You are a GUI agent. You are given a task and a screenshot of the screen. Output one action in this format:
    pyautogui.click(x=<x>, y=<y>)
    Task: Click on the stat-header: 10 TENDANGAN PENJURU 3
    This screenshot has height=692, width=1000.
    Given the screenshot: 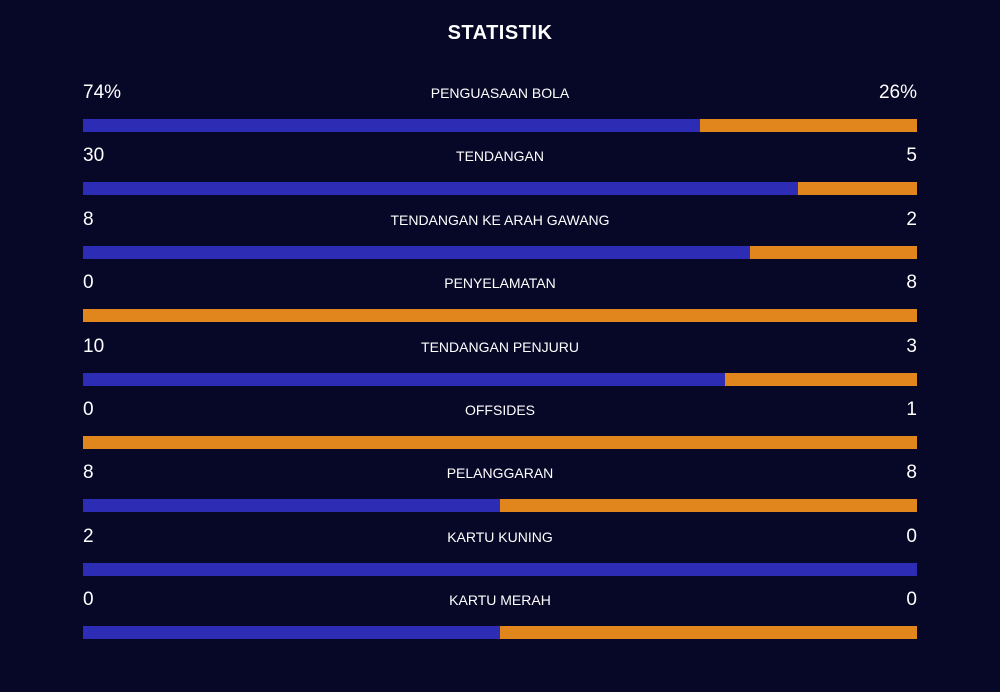 What is the action you would take?
    pyautogui.click(x=500, y=347)
    